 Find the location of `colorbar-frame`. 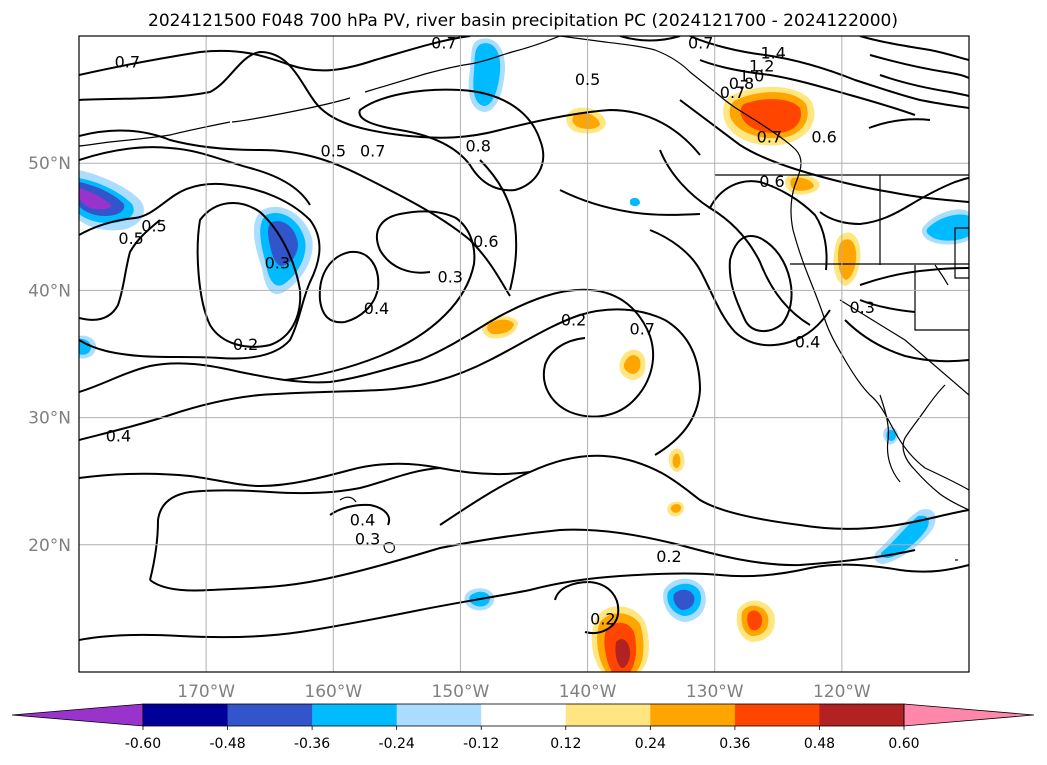

colorbar-frame is located at coordinates (523, 715).